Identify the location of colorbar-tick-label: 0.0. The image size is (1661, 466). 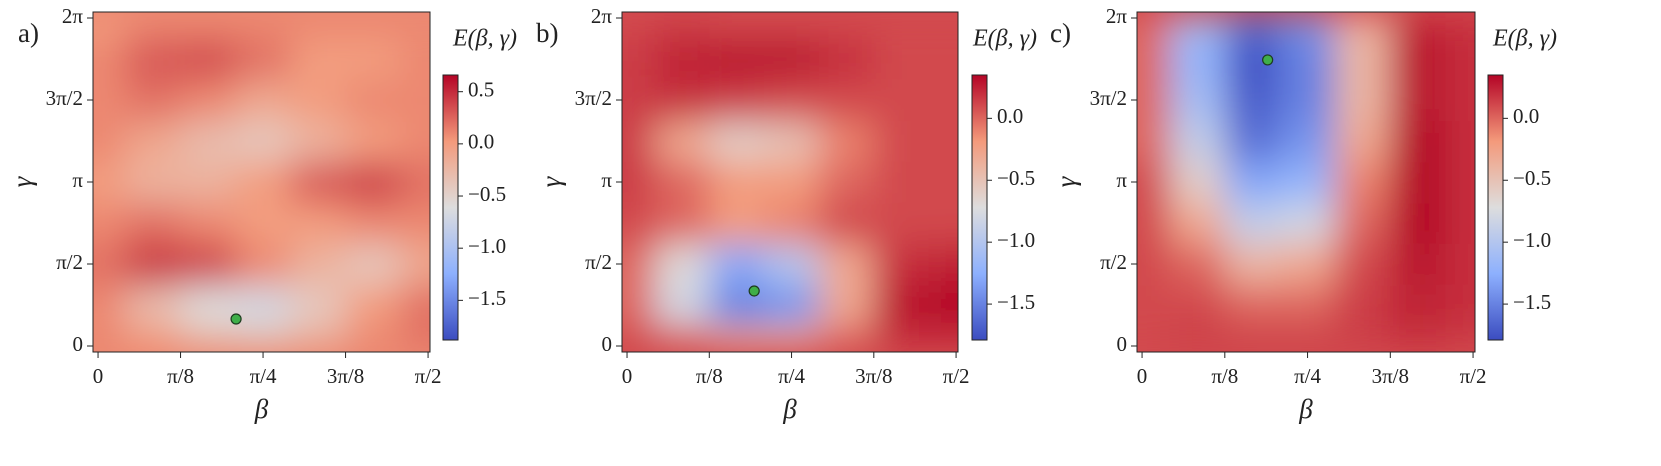
(481, 142).